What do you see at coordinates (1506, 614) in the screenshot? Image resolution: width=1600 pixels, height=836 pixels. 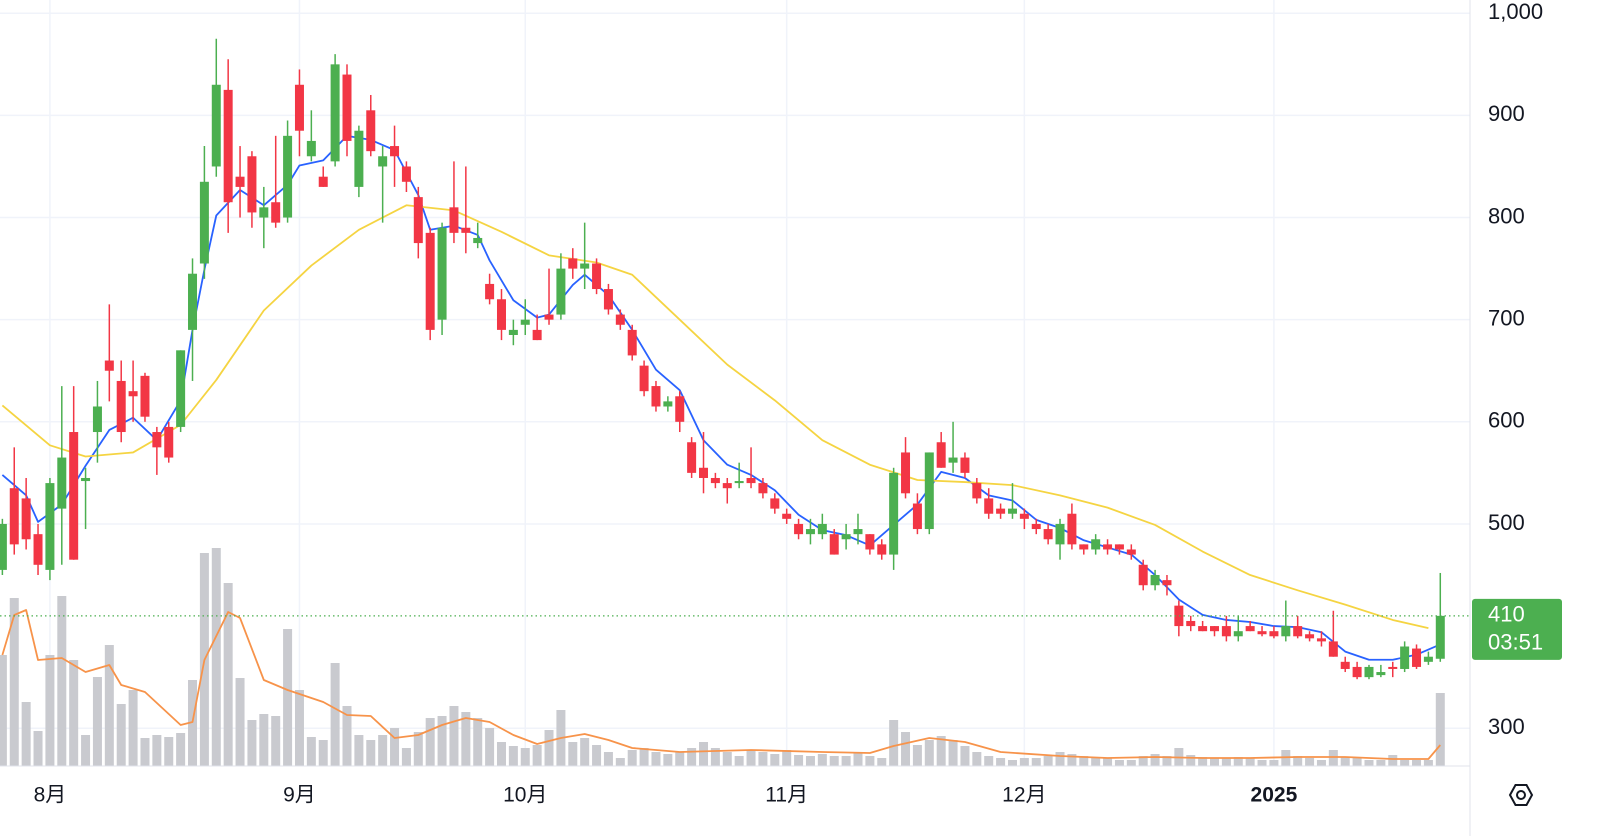 I see `price-tag-value: 410` at bounding box center [1506, 614].